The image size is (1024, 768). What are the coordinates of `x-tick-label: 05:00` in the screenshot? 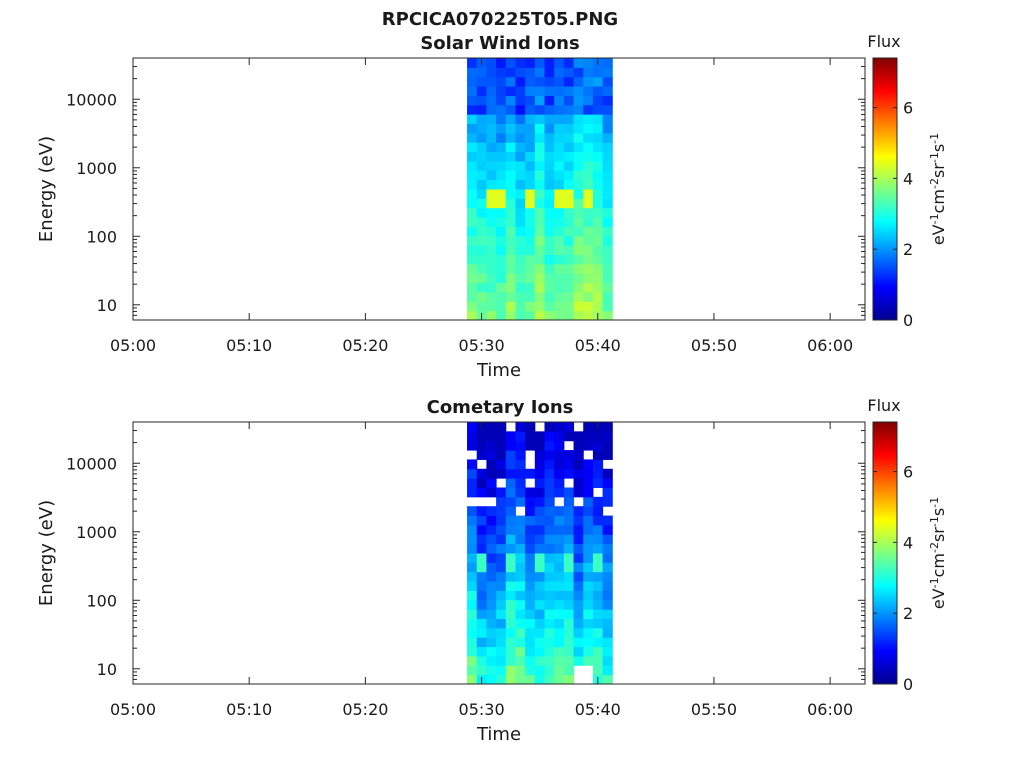 It's located at (133, 345).